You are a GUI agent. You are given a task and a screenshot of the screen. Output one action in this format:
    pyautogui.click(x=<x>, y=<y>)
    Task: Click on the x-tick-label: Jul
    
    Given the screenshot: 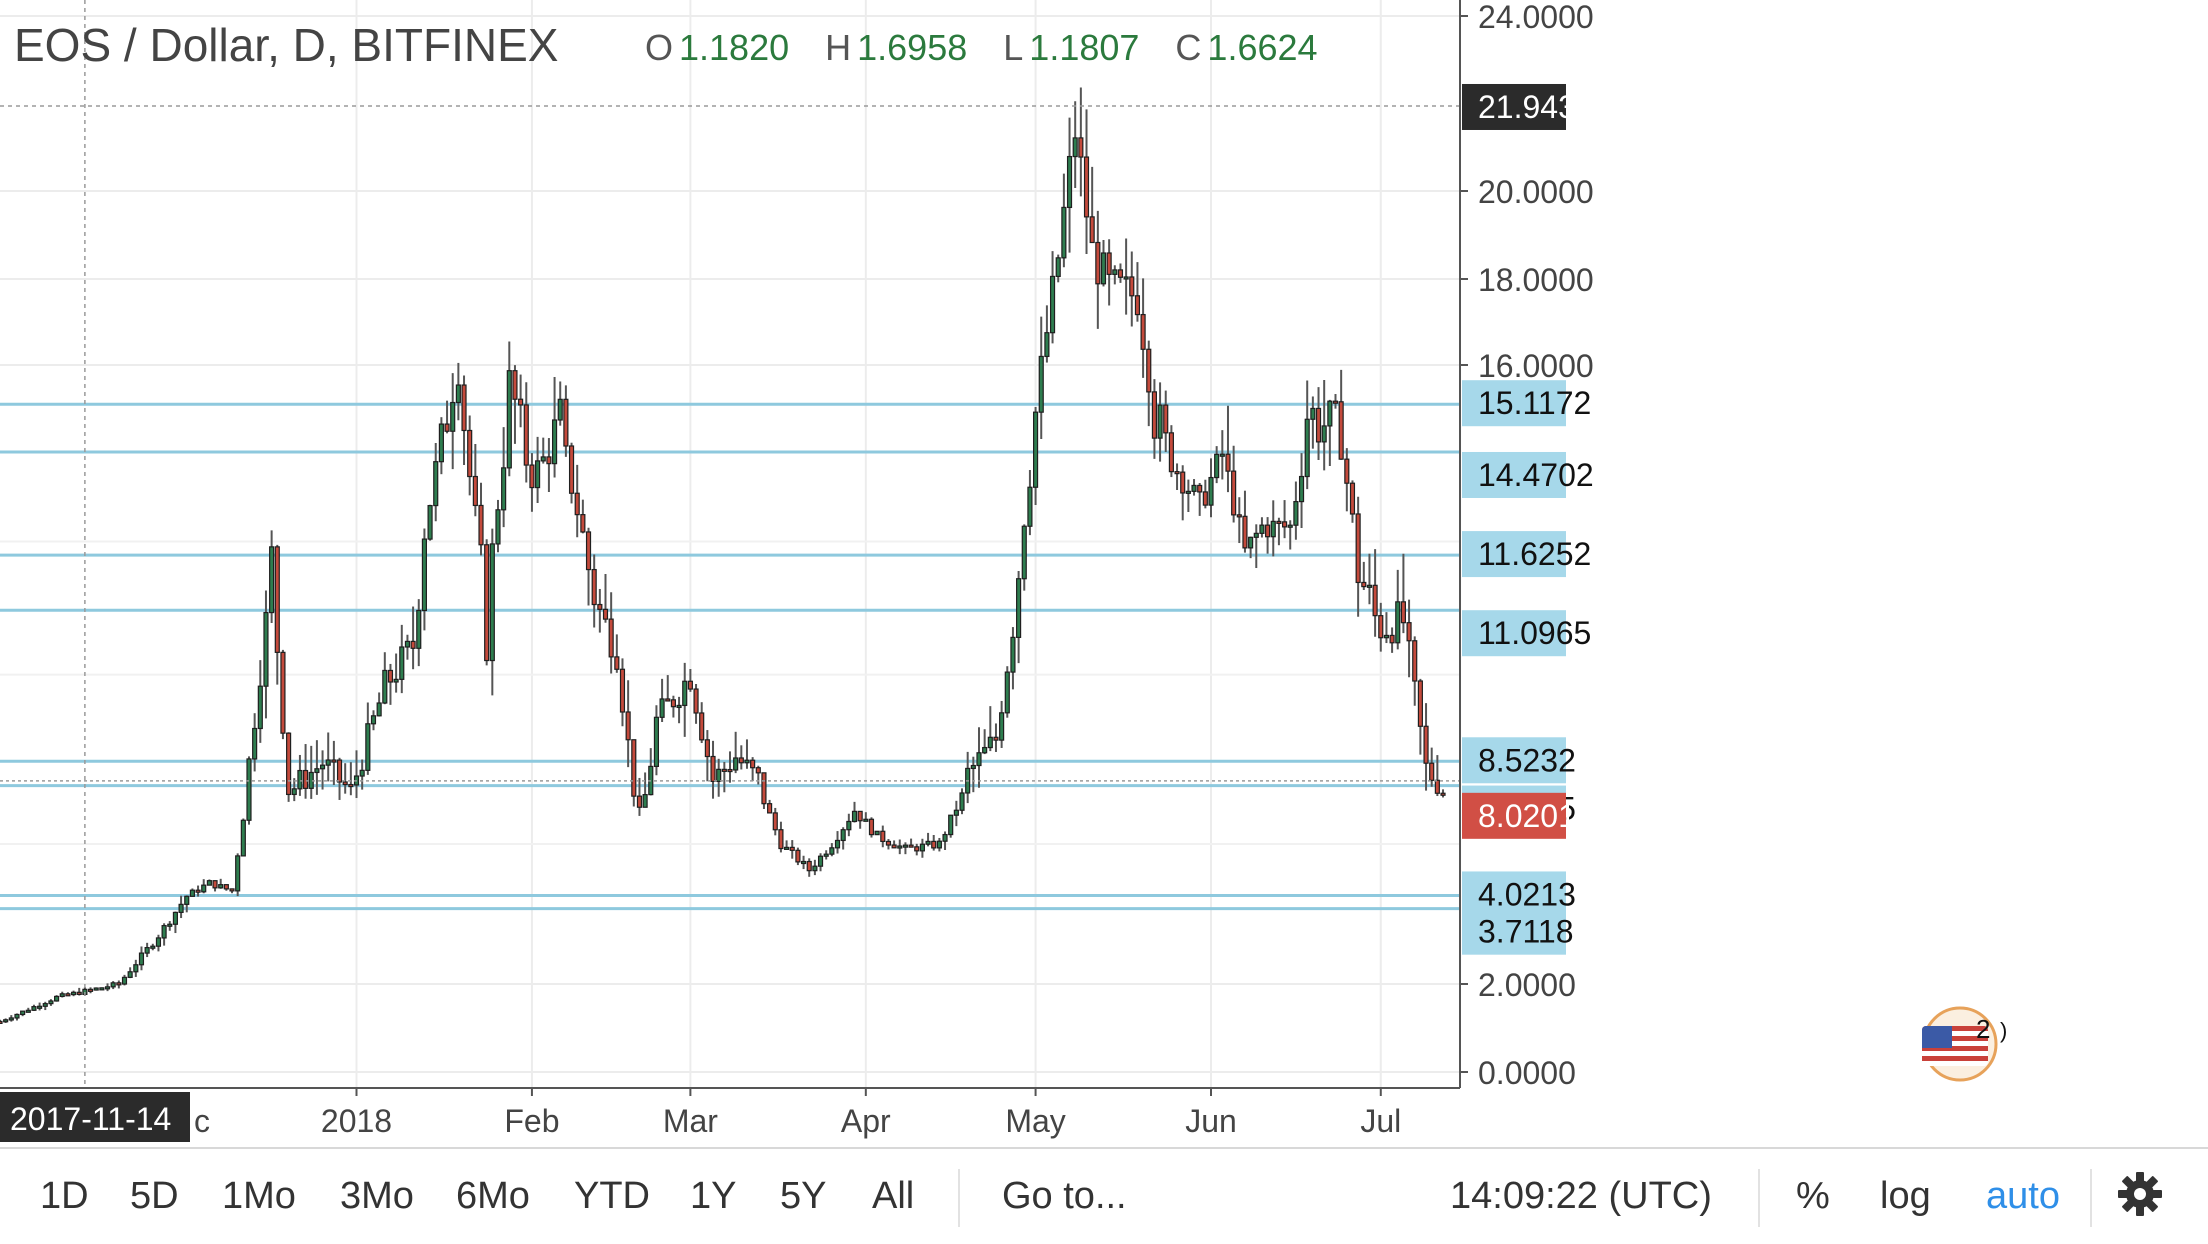 What is the action you would take?
    pyautogui.click(x=1380, y=1121)
    